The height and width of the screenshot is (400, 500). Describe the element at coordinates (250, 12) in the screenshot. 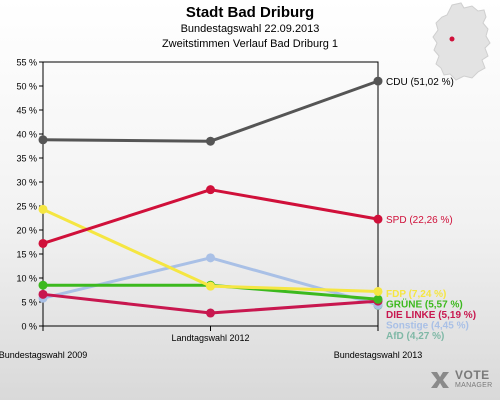

I see `chart-title: Stadt Bad Driburg` at that location.